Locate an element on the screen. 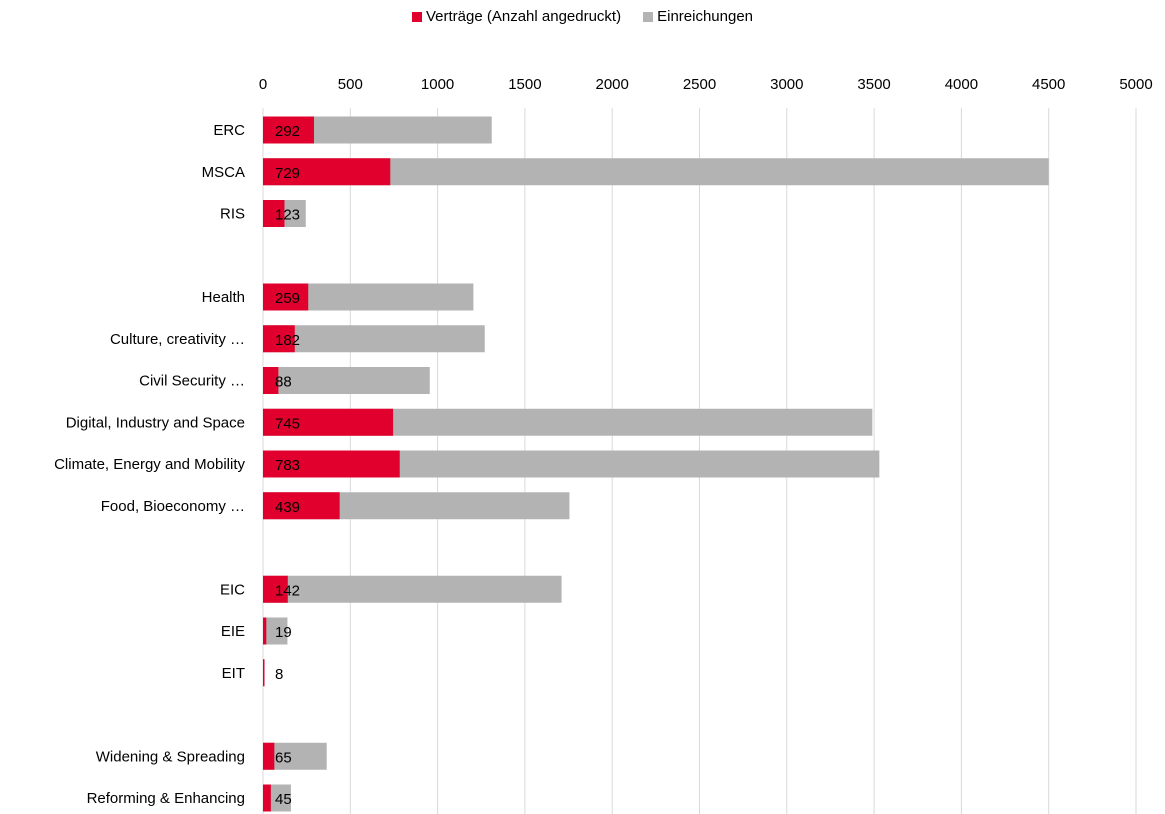  legend-swatch-einreichungen is located at coordinates (648, 16).